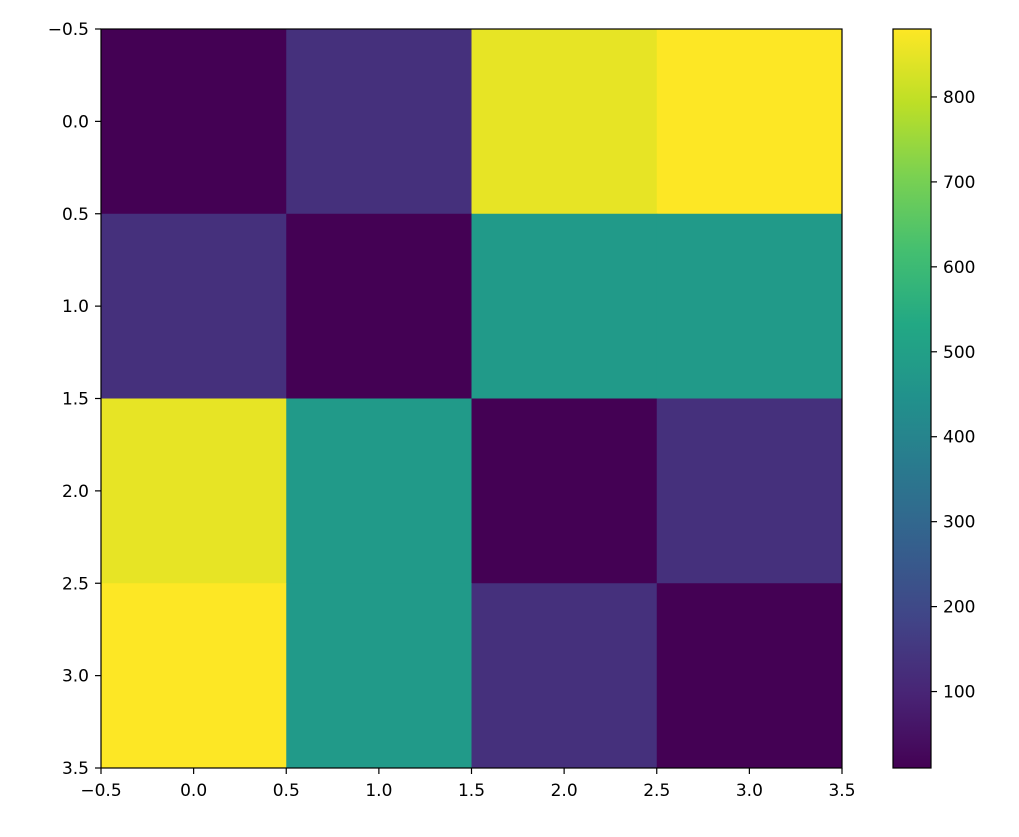  I want to click on colorbar-gradient, so click(912, 398).